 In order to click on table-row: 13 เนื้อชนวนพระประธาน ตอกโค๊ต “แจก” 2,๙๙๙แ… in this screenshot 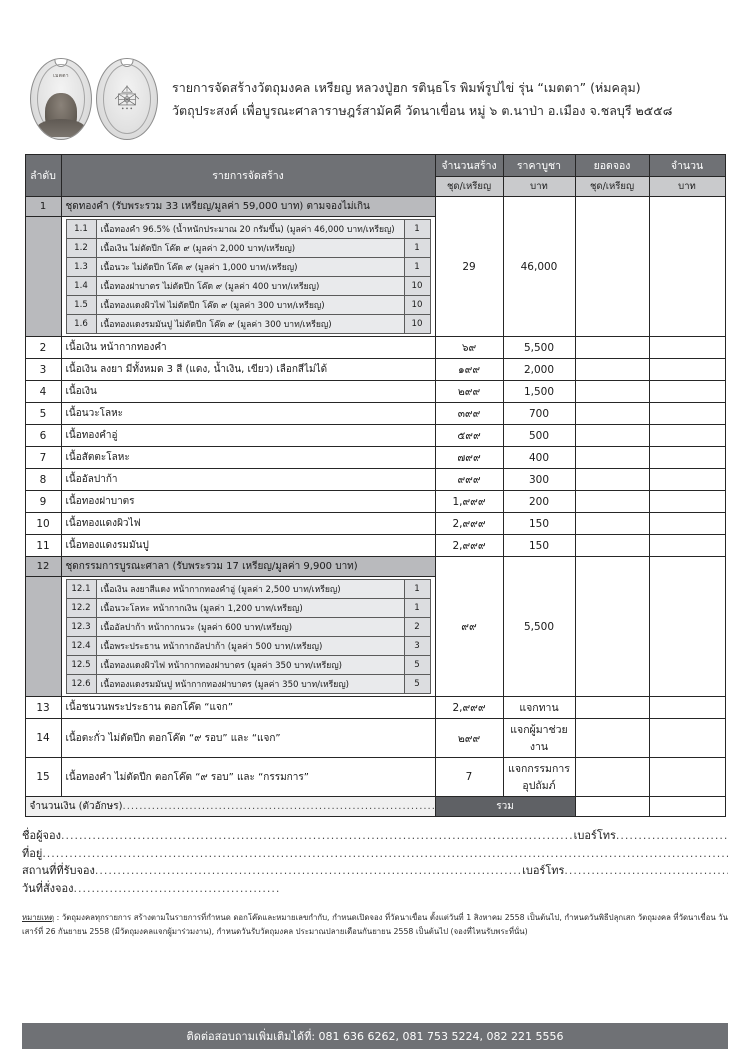, I will do `click(375, 707)`.